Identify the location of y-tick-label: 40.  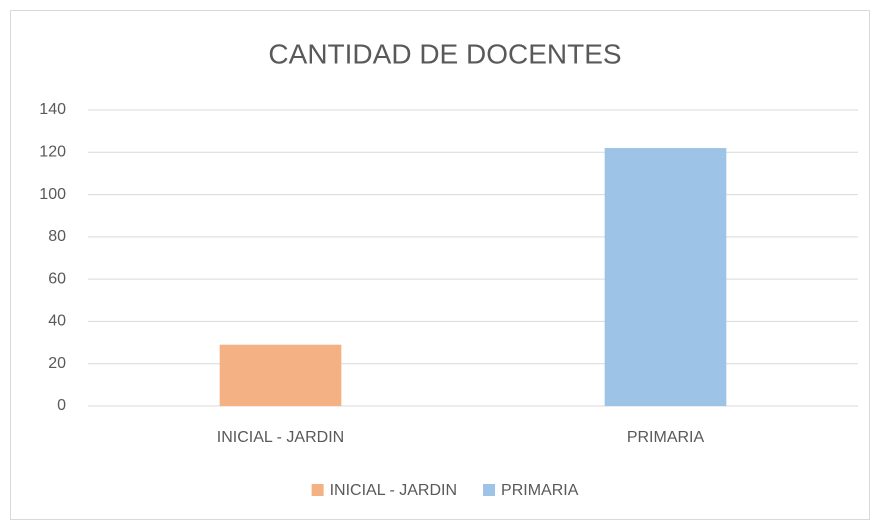
(57, 321).